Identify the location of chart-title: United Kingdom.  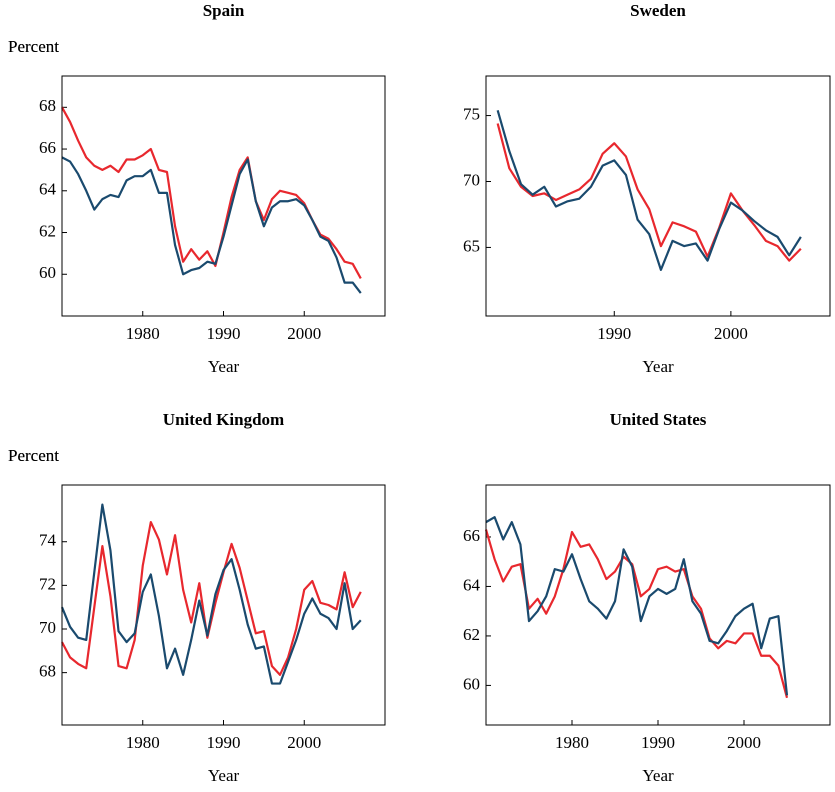
(223, 419).